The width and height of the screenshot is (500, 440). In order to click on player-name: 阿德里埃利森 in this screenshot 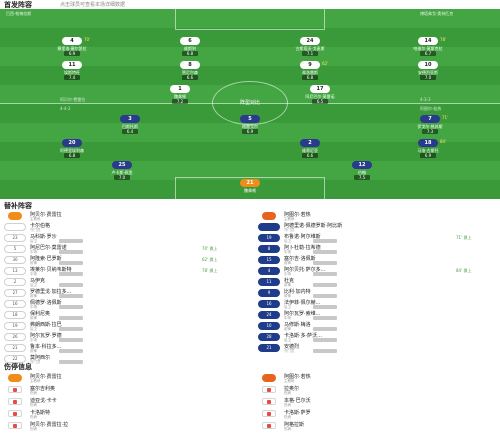, I will do `click(72, 150)`.